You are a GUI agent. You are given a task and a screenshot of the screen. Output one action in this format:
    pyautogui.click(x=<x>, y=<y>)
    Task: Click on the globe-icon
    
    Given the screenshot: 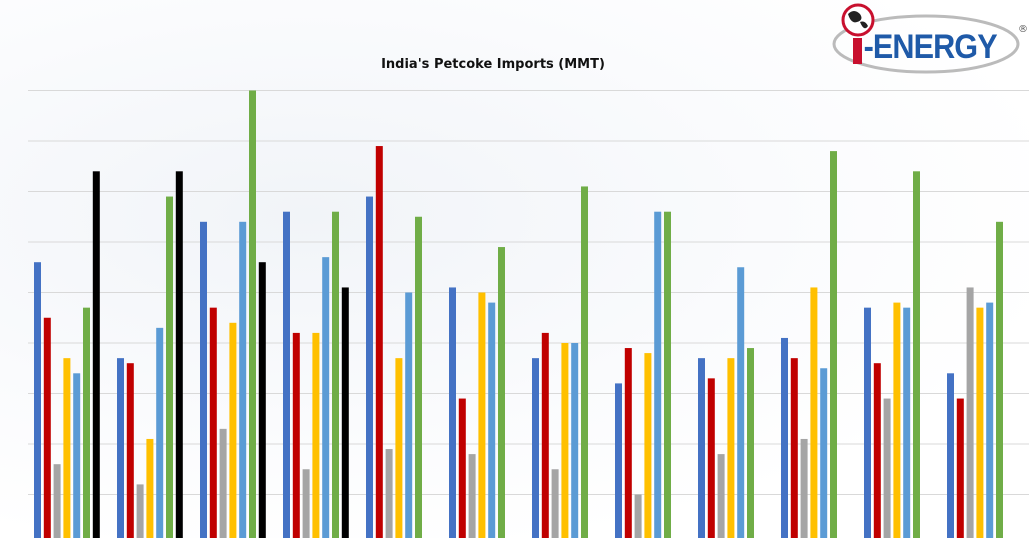 What is the action you would take?
    pyautogui.click(x=926, y=38)
    